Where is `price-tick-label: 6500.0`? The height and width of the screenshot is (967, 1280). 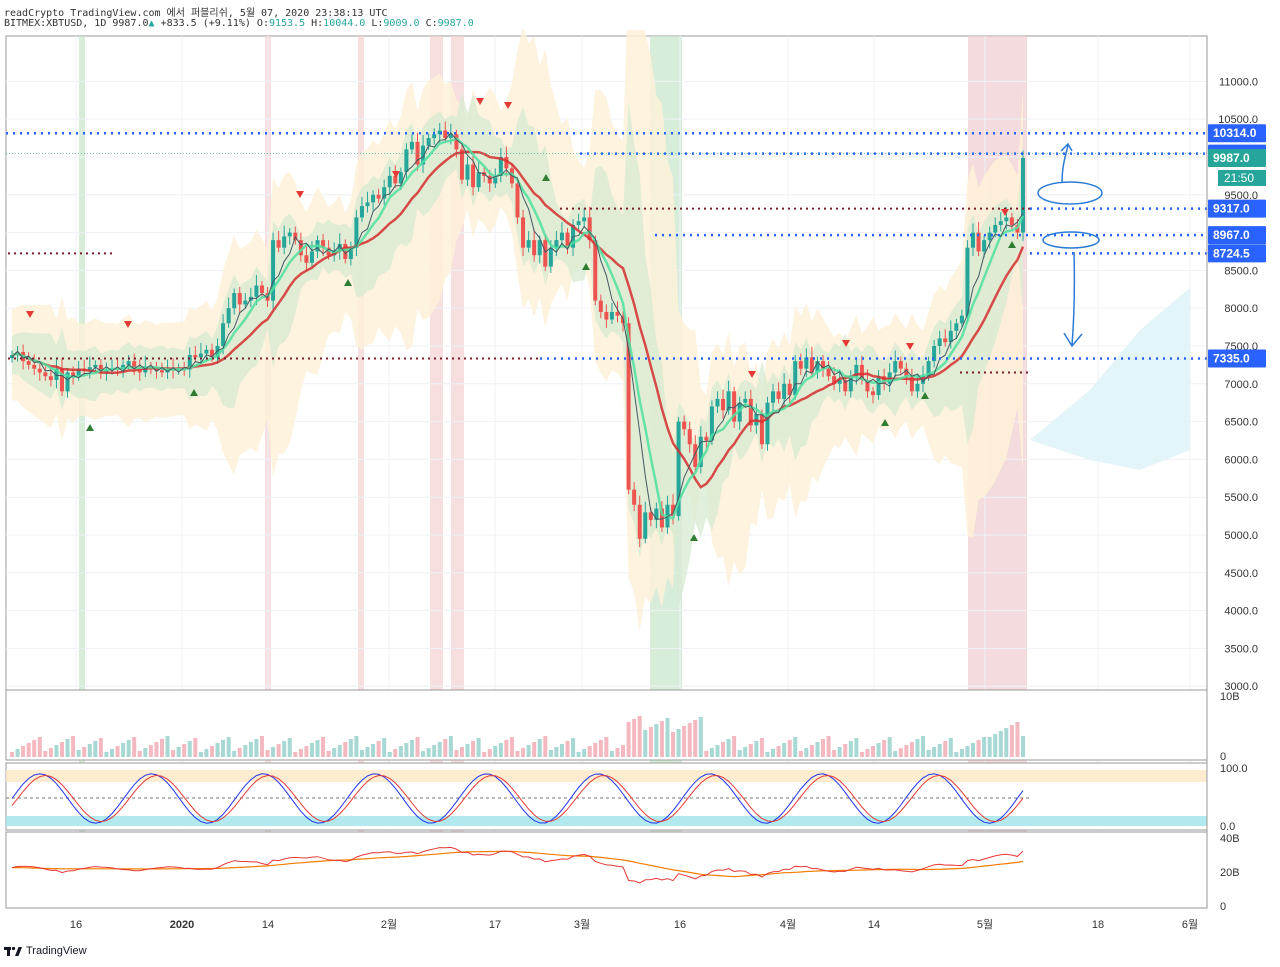 price-tick-label: 6500.0 is located at coordinates (1241, 423).